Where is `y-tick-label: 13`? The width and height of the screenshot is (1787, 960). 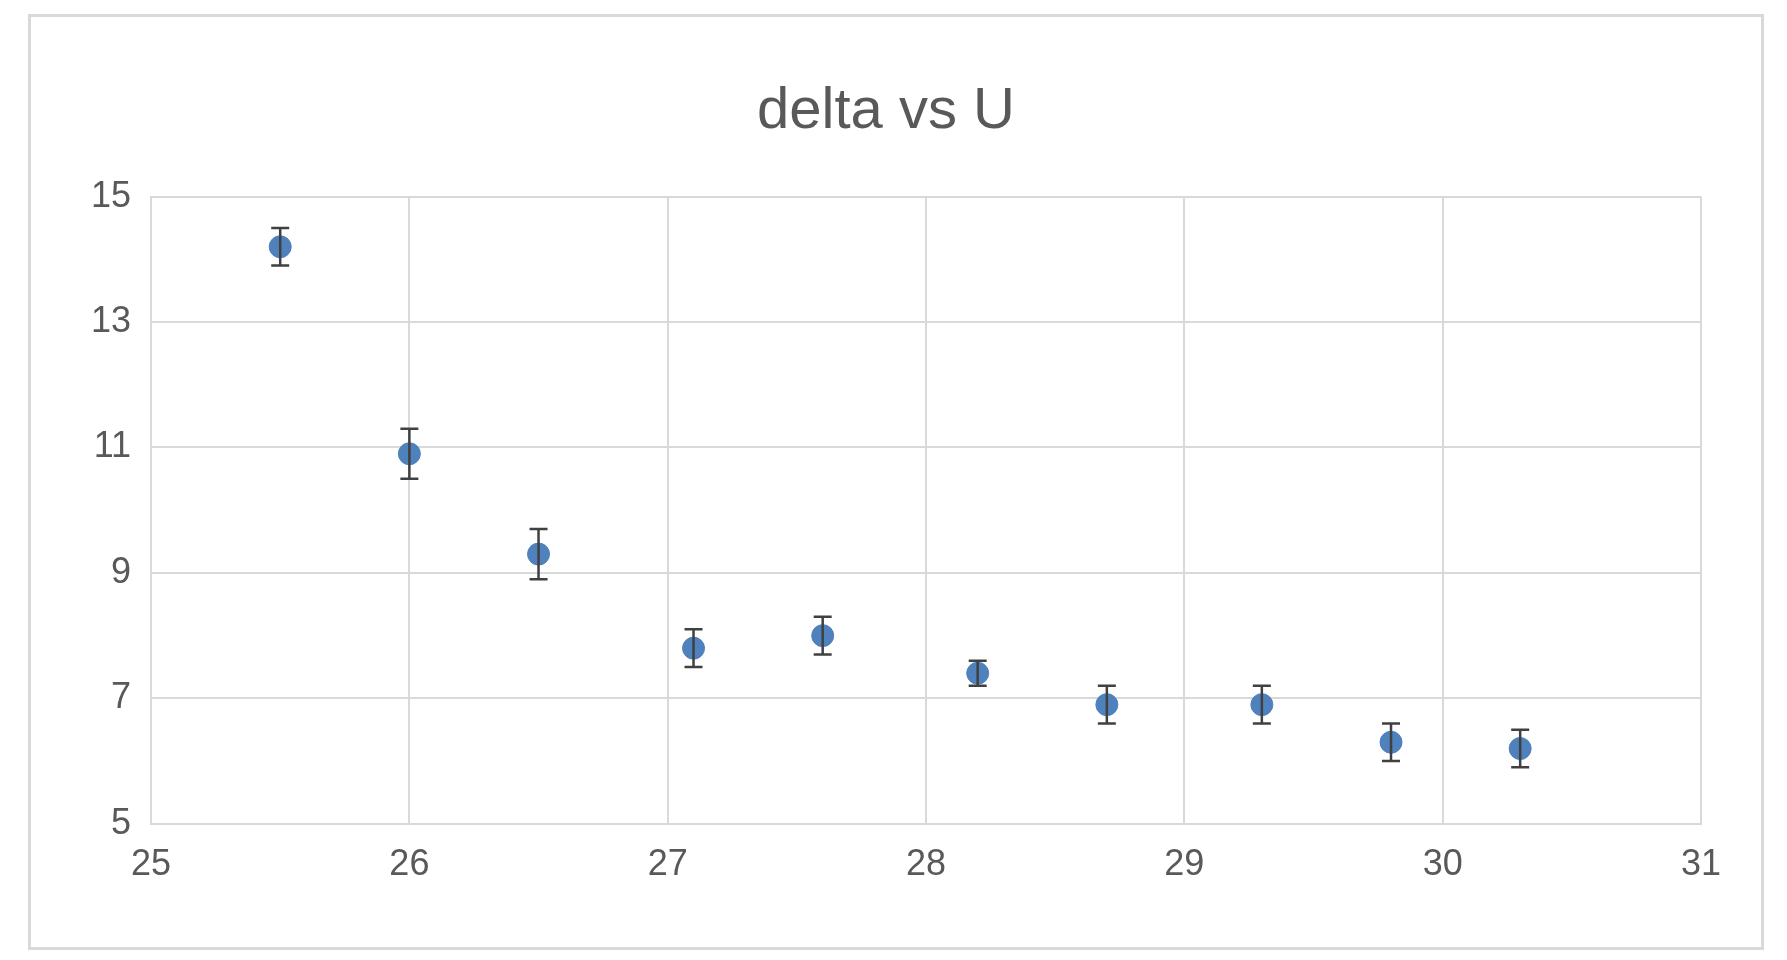
y-tick-label: 13 is located at coordinates (111, 319).